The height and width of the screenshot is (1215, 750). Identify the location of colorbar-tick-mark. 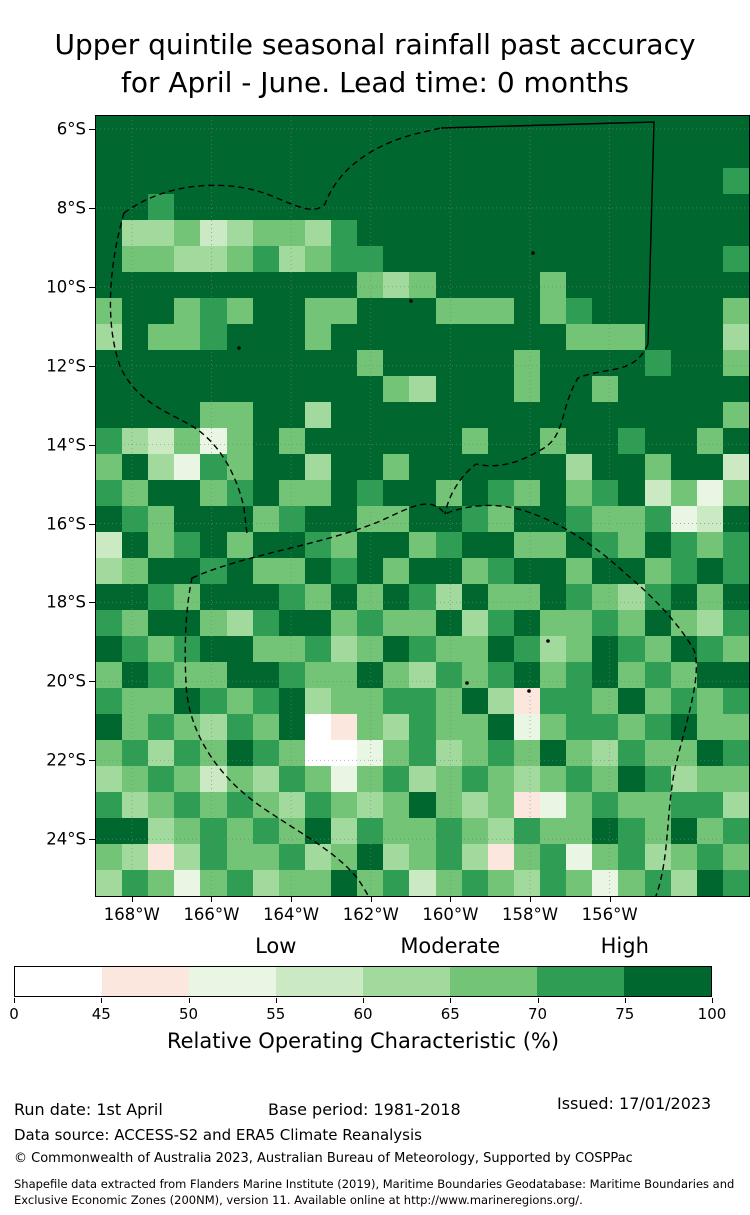
(14, 1000).